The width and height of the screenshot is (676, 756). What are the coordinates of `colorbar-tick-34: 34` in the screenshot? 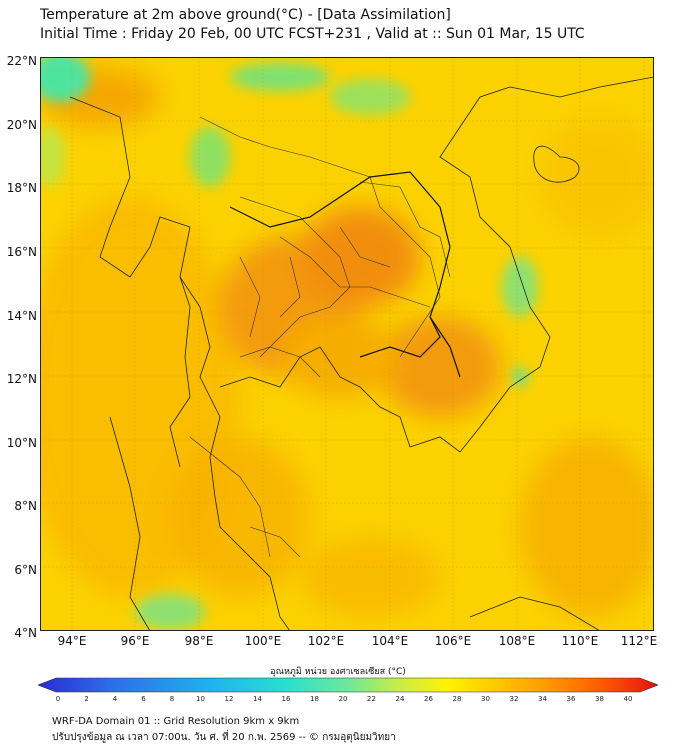 It's located at (542, 699).